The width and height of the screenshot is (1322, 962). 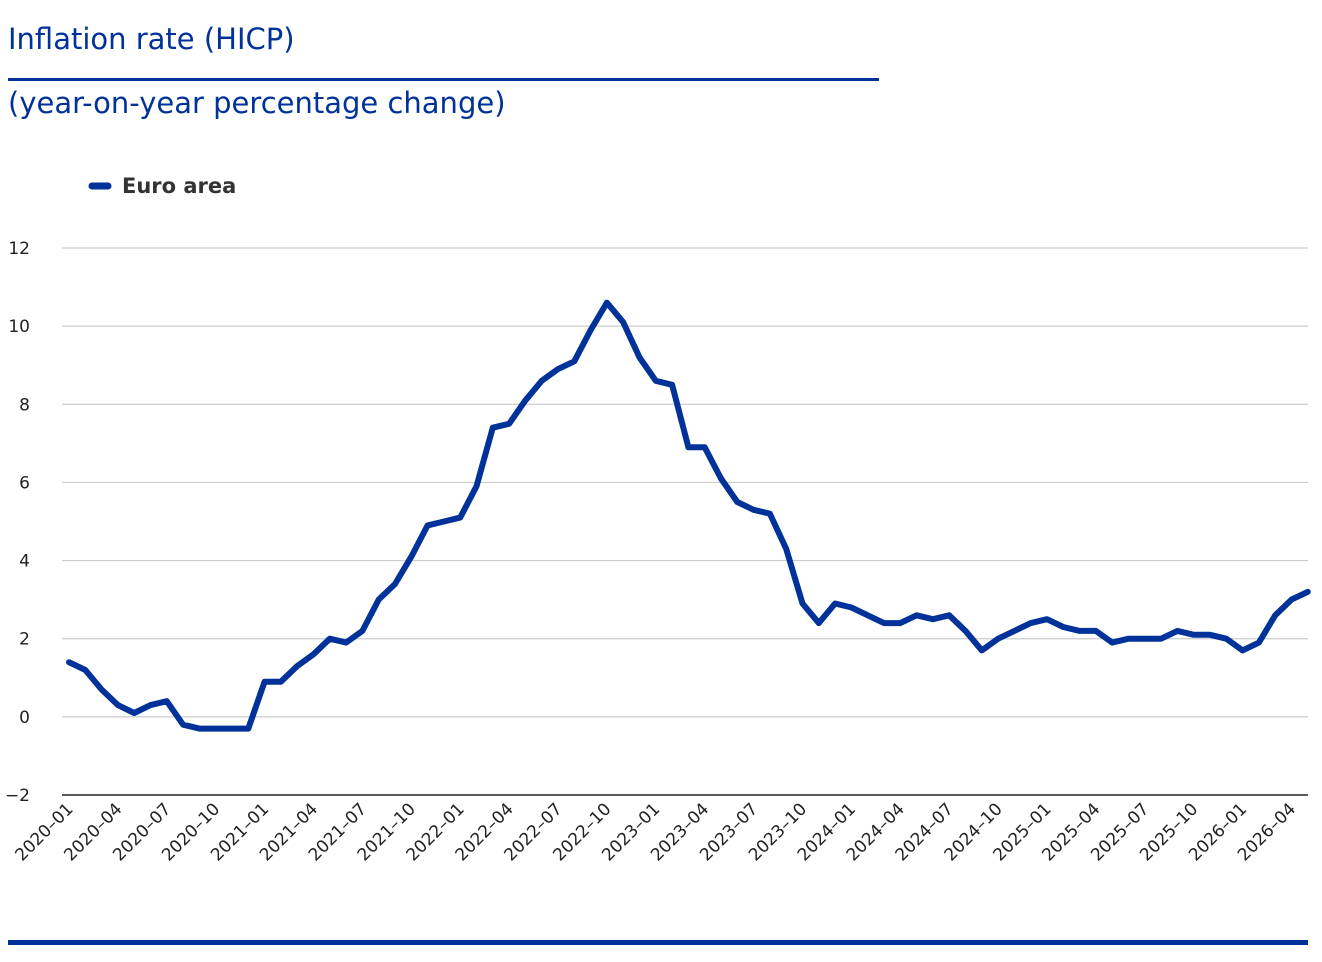 I want to click on legend: Euro area, so click(x=162, y=186).